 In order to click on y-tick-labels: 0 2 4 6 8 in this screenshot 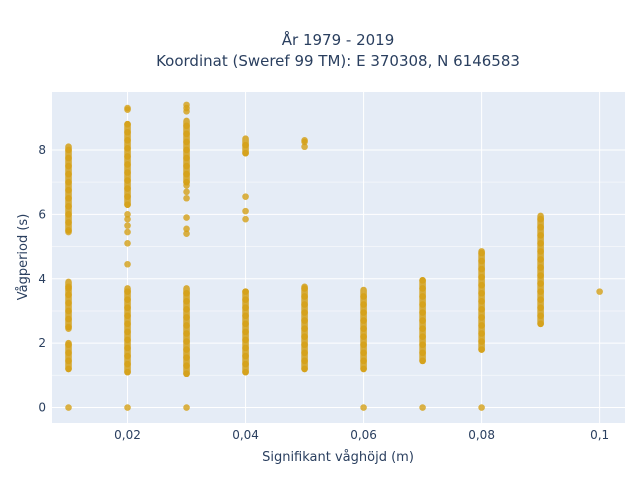, I will do `click(42, 279)`.